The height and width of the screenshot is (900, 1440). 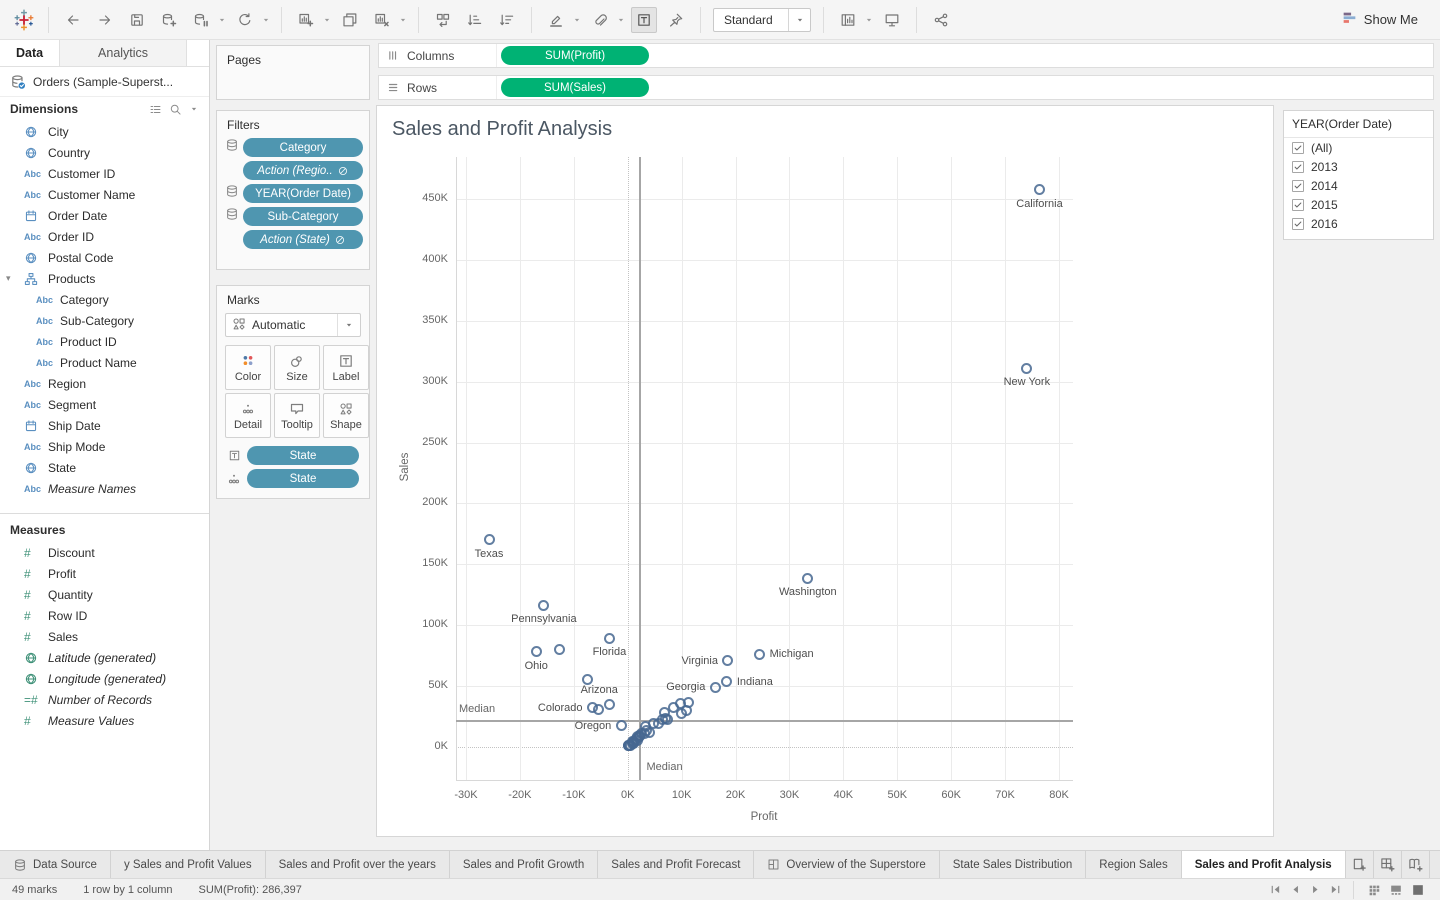 I want to click on swap-rows-columns-icon, so click(x=443, y=20).